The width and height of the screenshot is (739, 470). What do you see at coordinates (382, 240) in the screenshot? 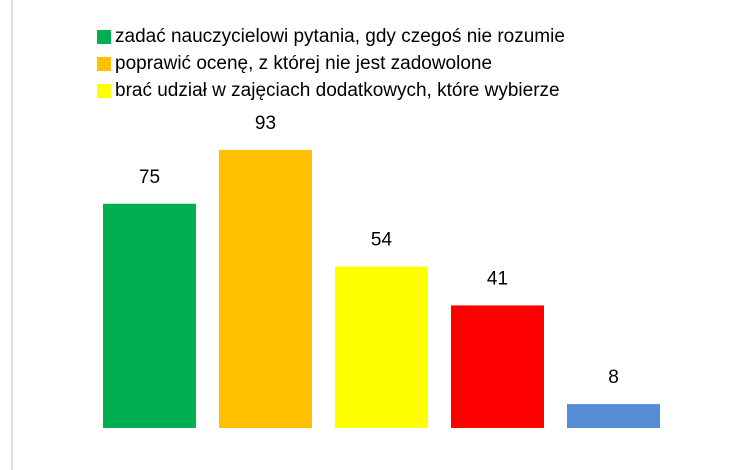
I see `data-label: 54` at bounding box center [382, 240].